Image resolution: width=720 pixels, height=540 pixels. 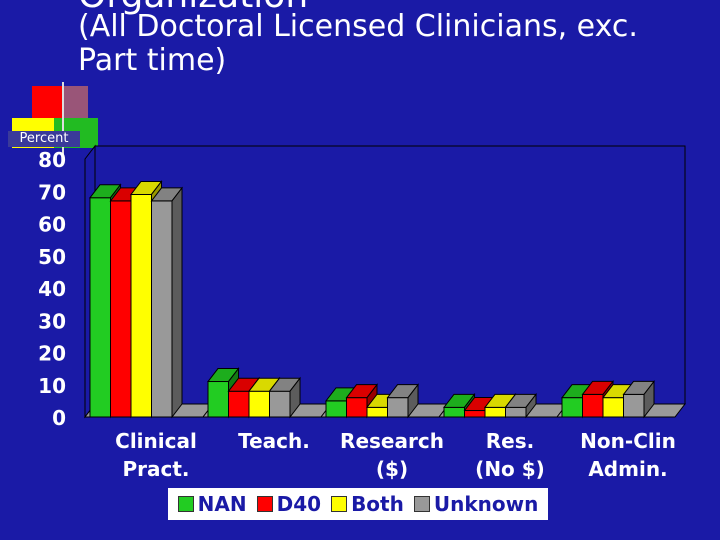 I want to click on y-tick-label: 50, so click(x=52, y=257).